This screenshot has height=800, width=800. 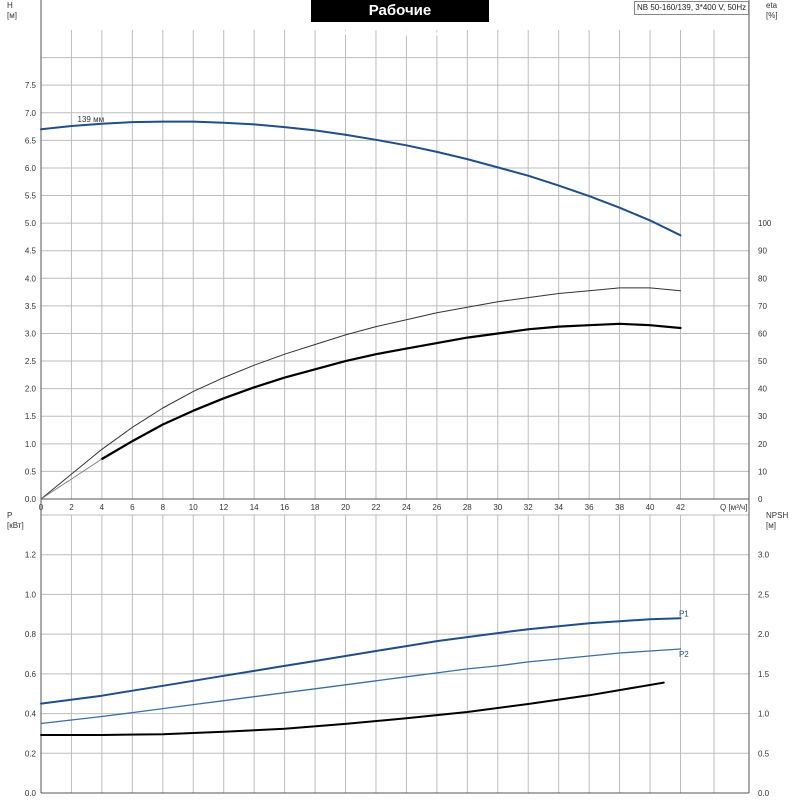 I want to click on y-tick-label-right: 90, so click(x=762, y=251).